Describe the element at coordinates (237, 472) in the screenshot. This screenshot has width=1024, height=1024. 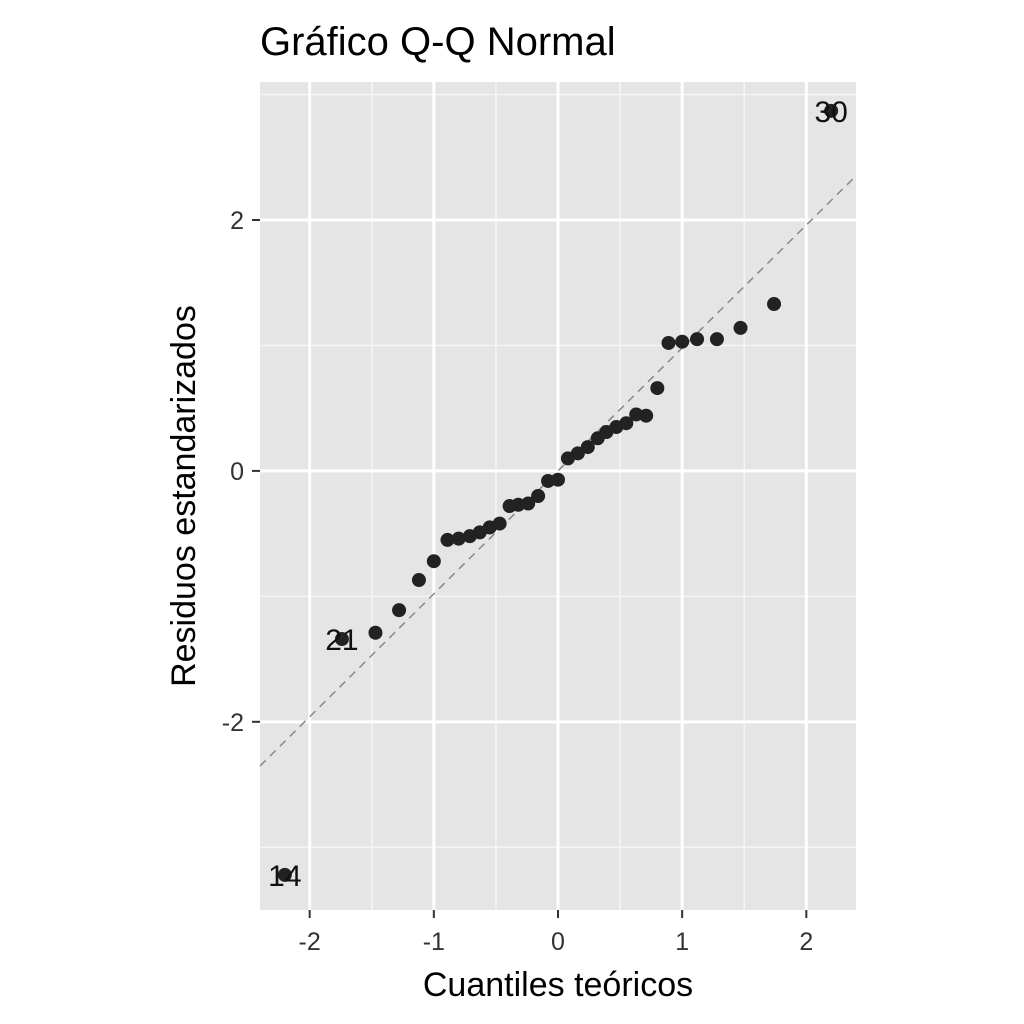
I see `y-tick-label: 0` at that location.